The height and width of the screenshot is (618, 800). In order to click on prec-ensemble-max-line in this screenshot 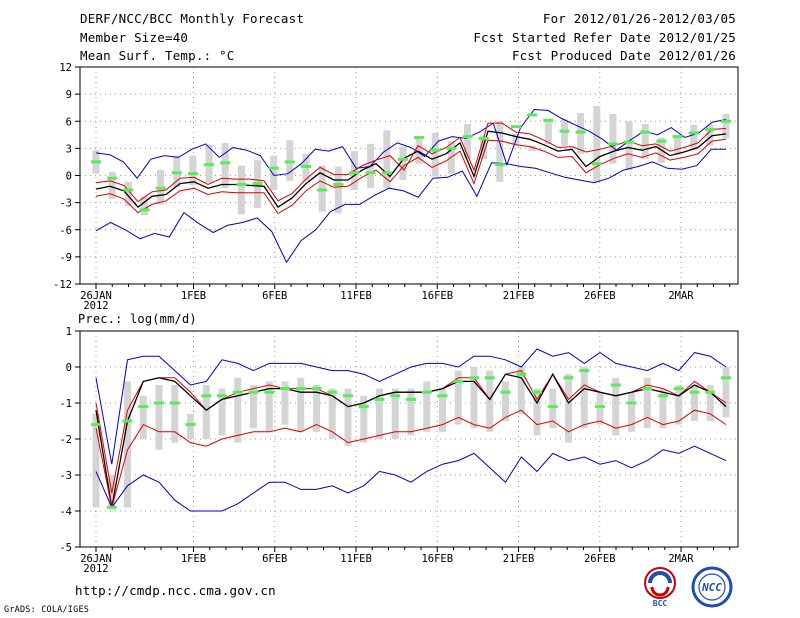, I will do `click(411, 406)`.